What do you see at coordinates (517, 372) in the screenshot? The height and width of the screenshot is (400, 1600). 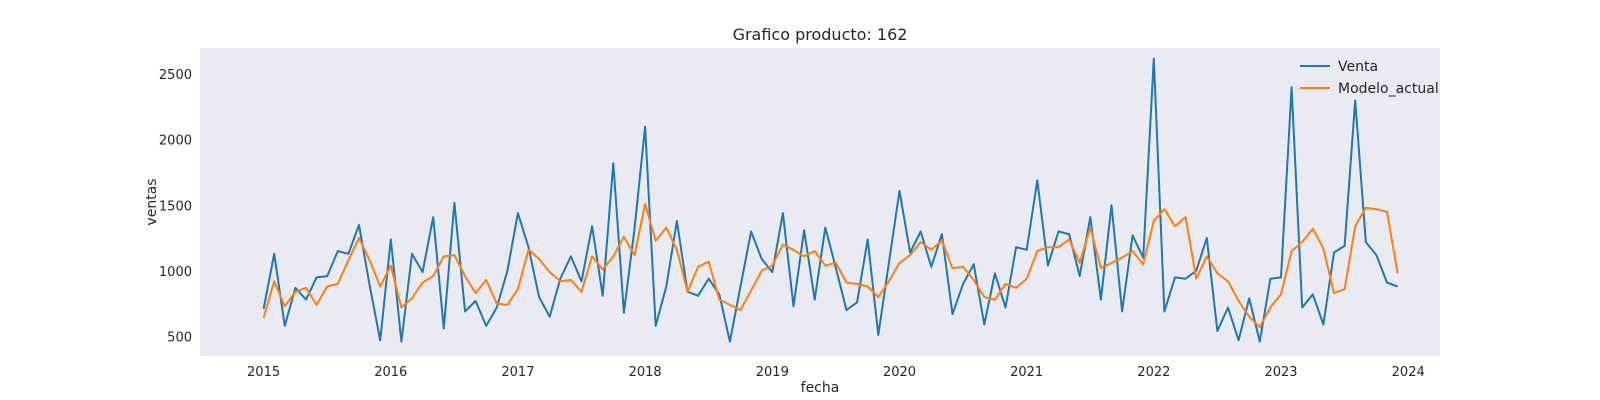 I see `x-tick-label: 2017` at bounding box center [517, 372].